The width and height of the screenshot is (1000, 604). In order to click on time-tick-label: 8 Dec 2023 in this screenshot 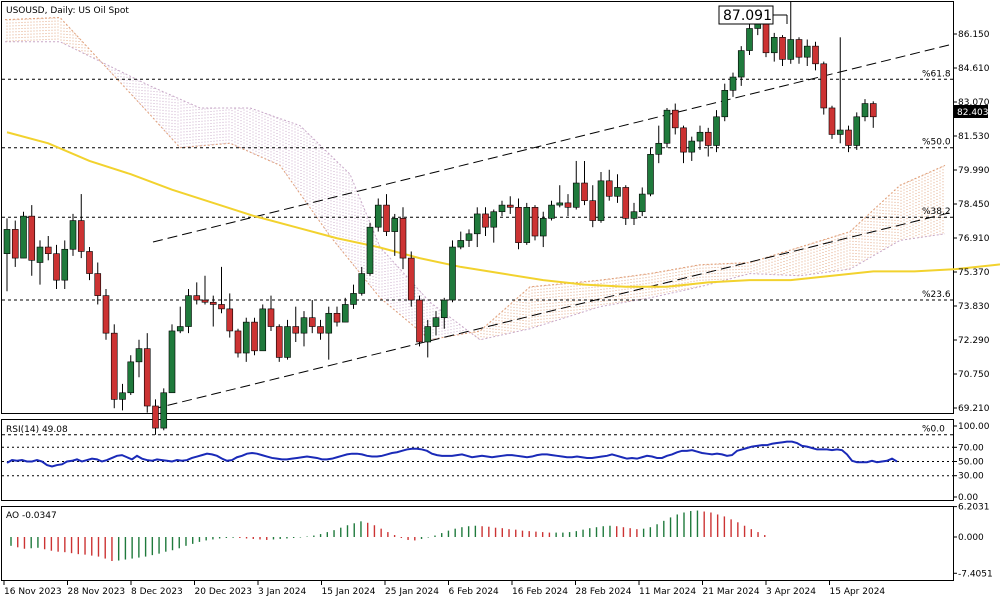, I will do `click(157, 592)`.